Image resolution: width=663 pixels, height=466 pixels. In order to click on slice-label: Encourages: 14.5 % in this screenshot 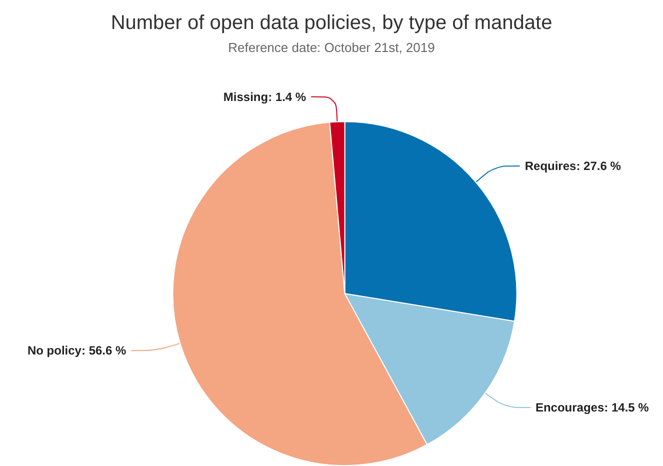, I will do `click(592, 407)`.